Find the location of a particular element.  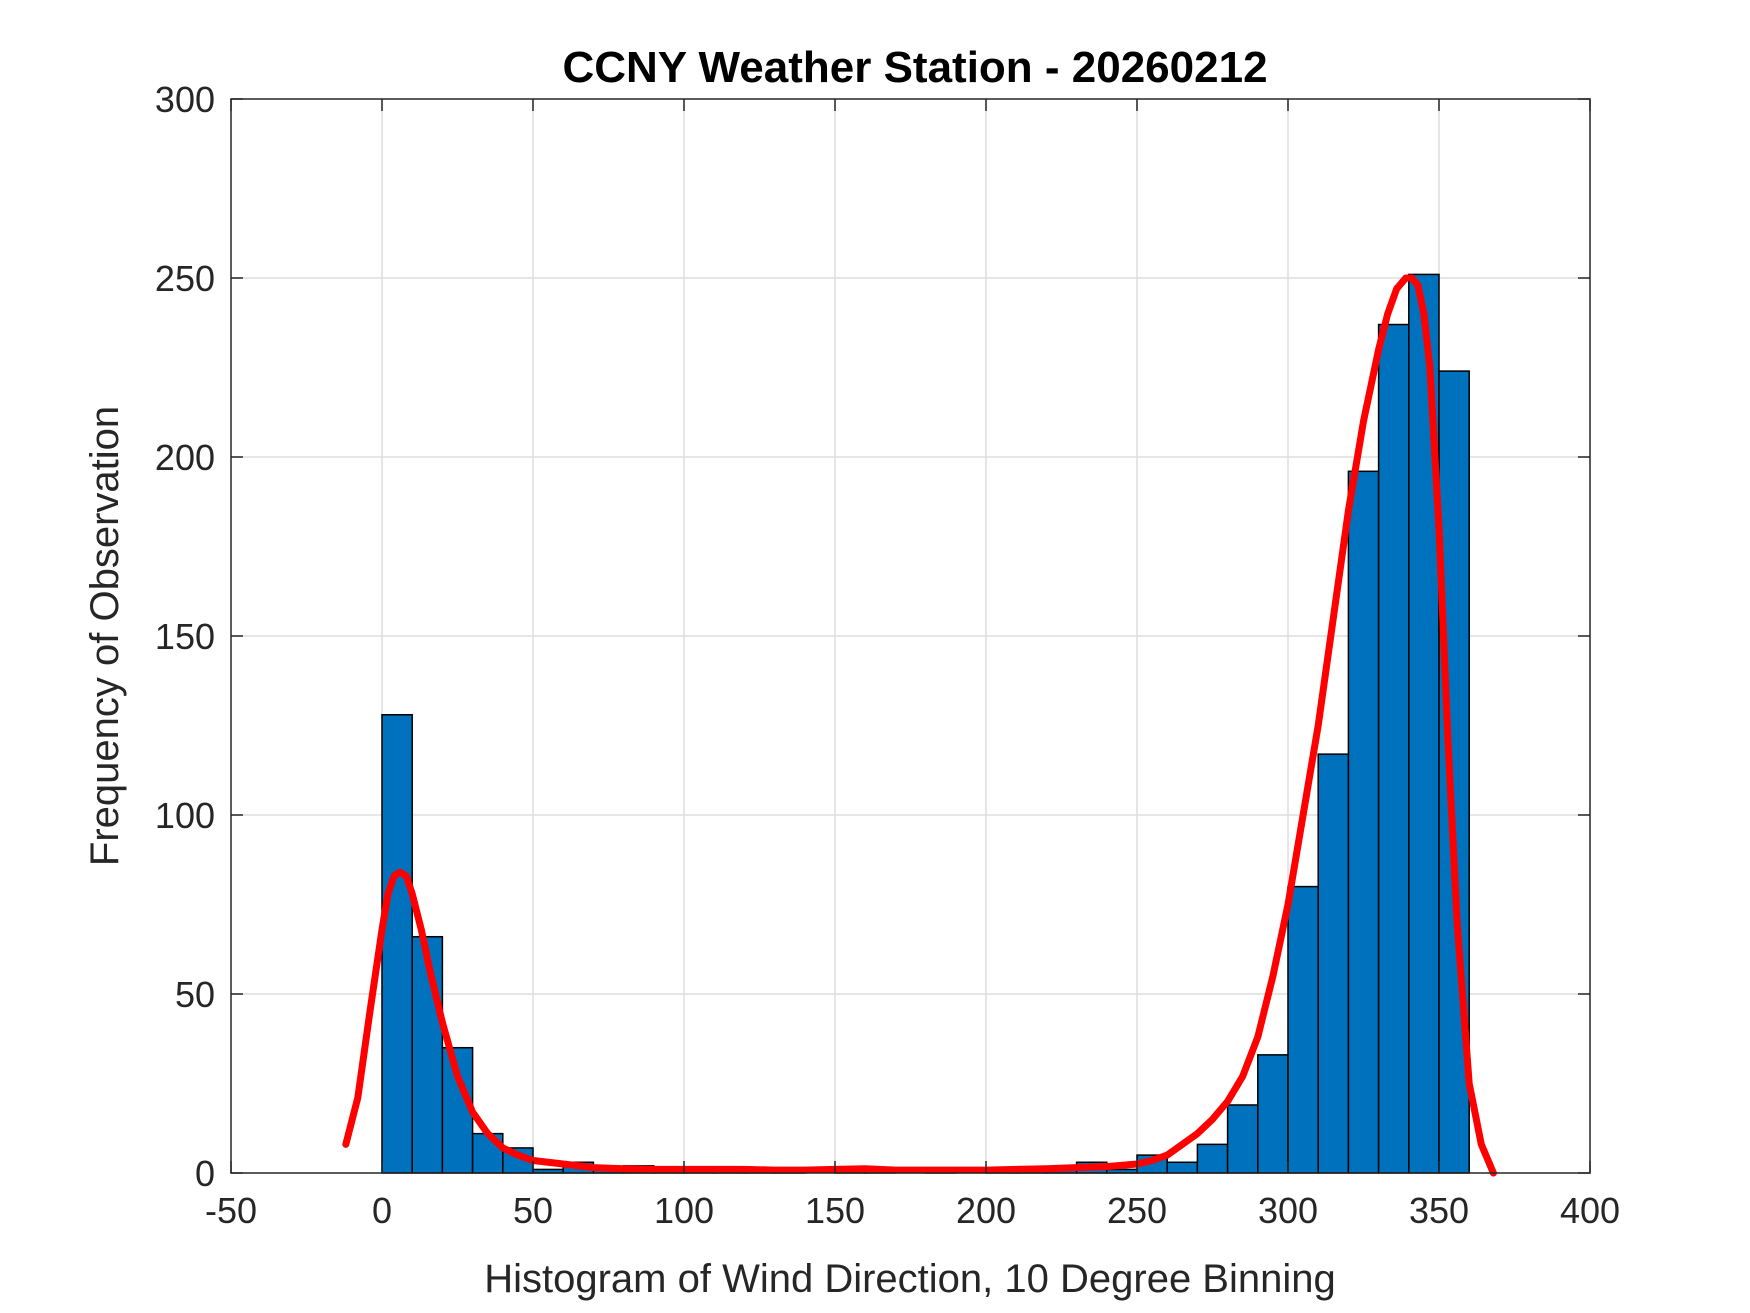

y-tick-label: 200 is located at coordinates (185, 457).